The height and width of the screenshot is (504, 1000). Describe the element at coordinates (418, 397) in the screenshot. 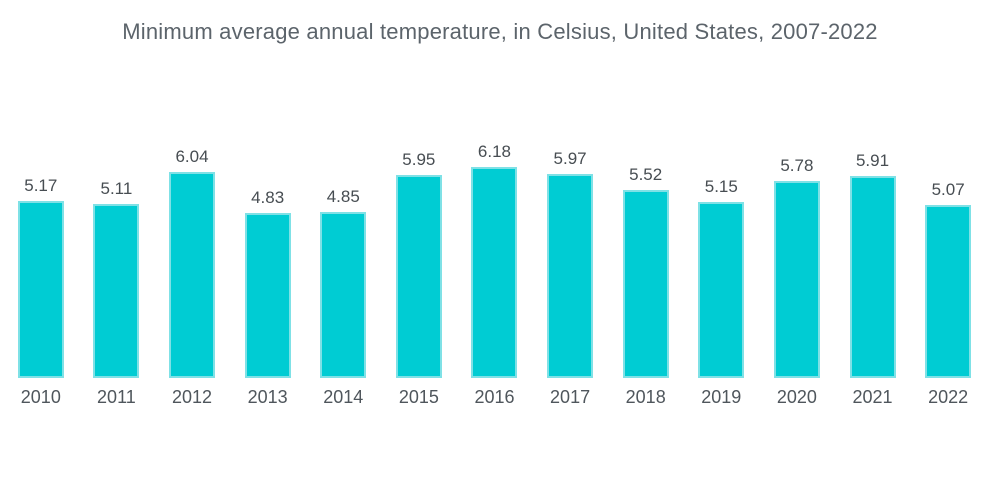

I see `bar-year-label: 2015` at that location.